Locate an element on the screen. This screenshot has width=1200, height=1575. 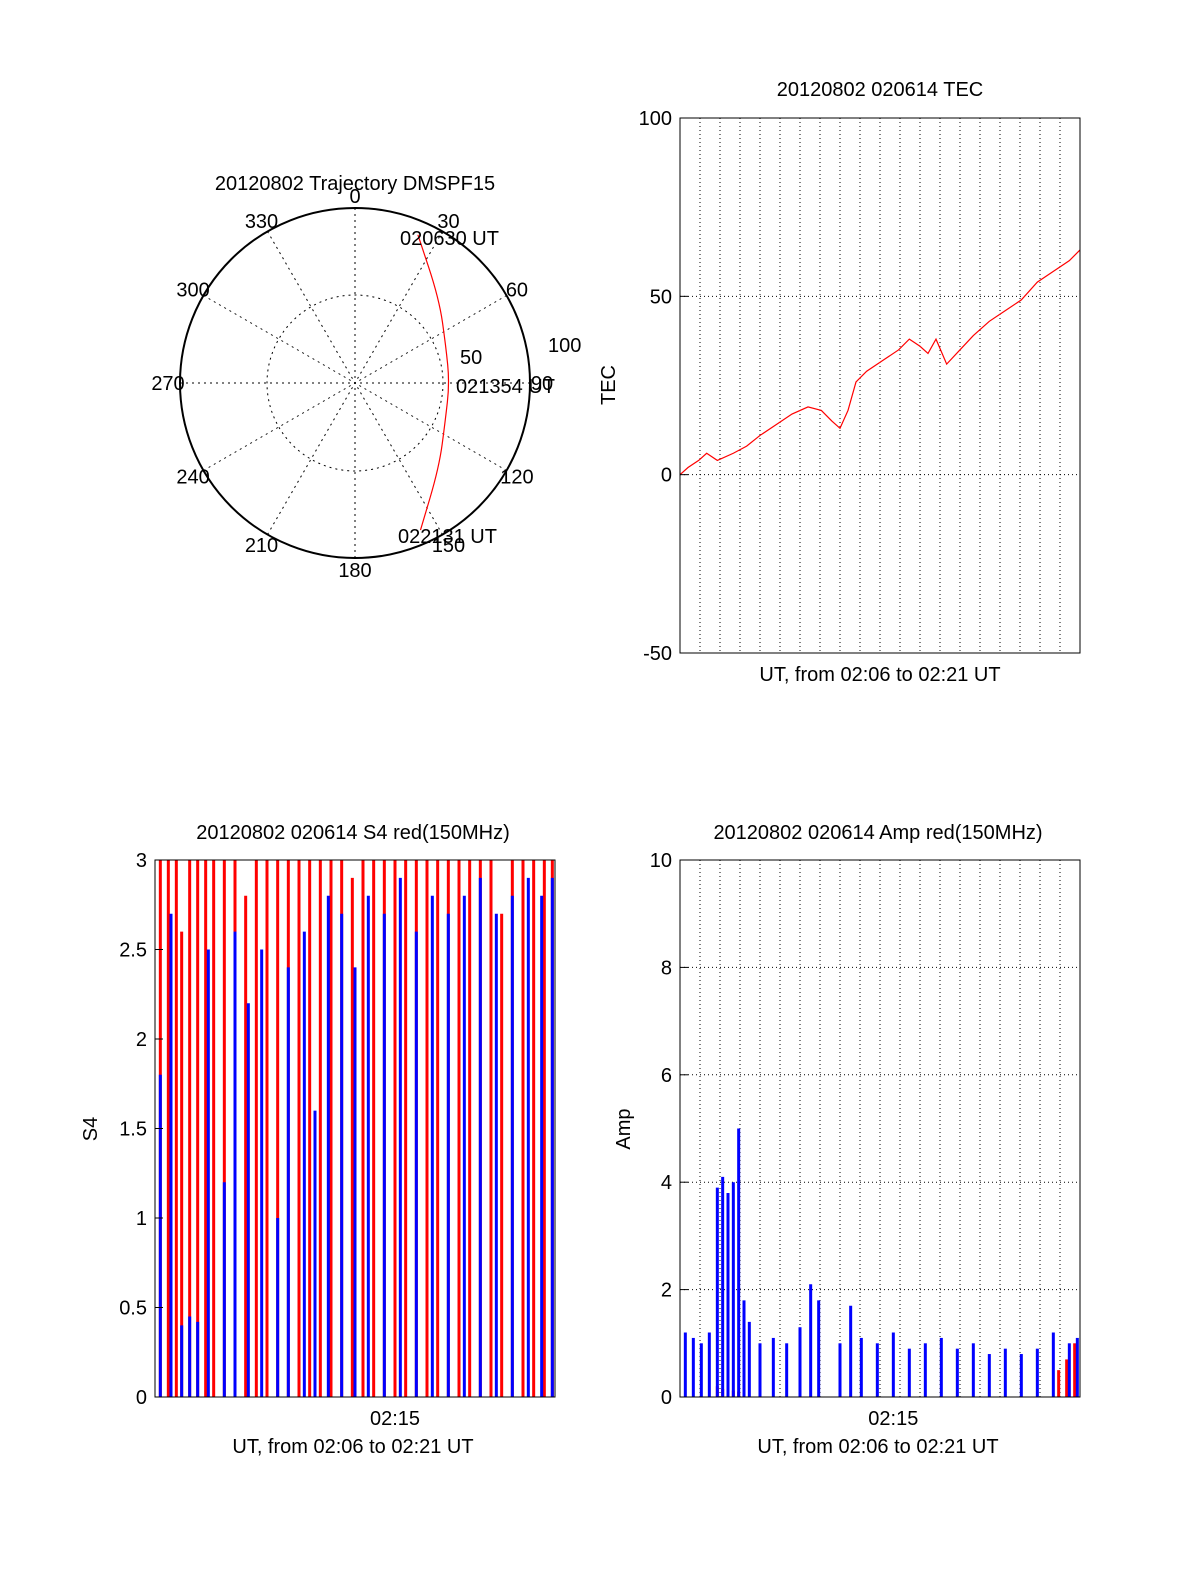
tec-grid is located at coordinates (880, 385).